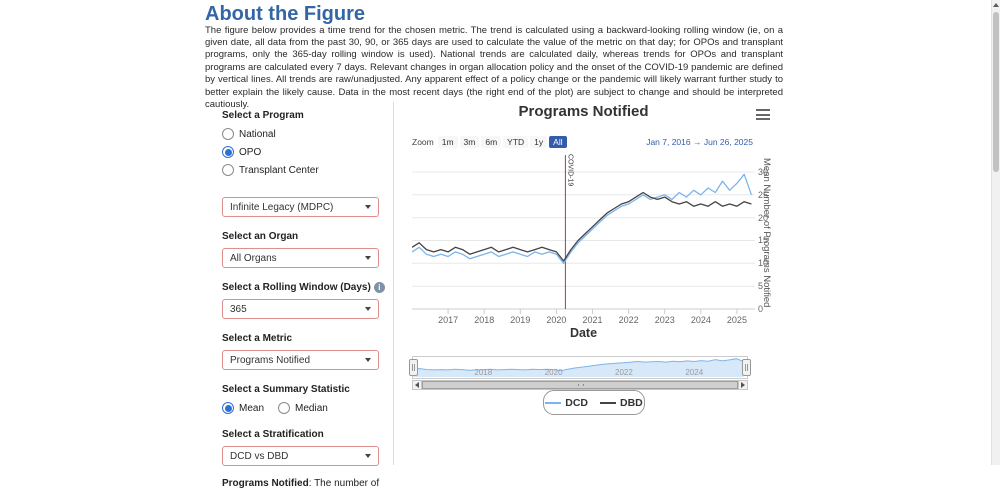 The image size is (1000, 489). What do you see at coordinates (631, 402) in the screenshot?
I see `legend-dbd-label: DBD` at bounding box center [631, 402].